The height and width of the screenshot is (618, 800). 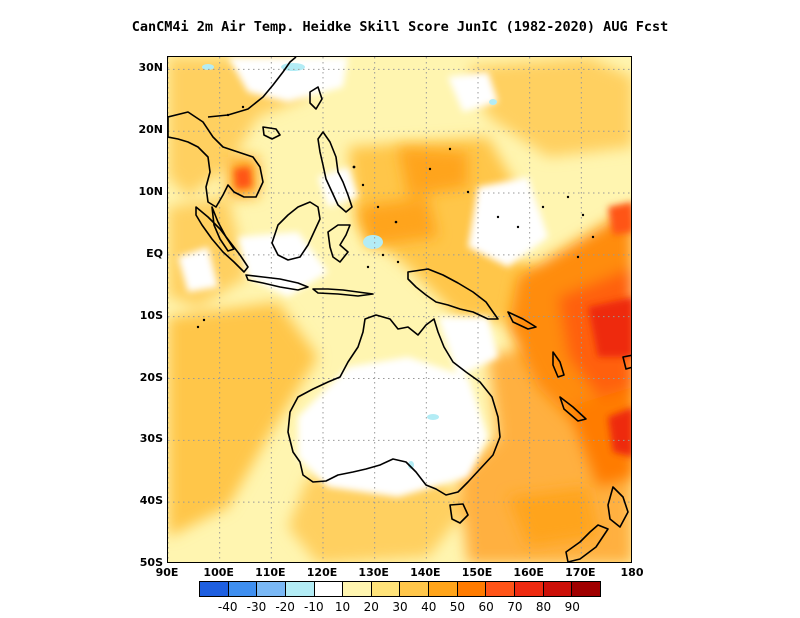 What do you see at coordinates (425, 572) in the screenshot?
I see `lon-tick-label: 140E` at bounding box center [425, 572].